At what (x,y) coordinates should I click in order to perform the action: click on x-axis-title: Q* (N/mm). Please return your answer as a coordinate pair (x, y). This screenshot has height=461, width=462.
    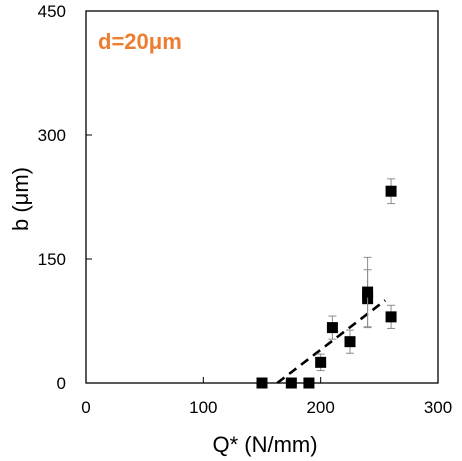
    Looking at the image, I should click on (264, 444).